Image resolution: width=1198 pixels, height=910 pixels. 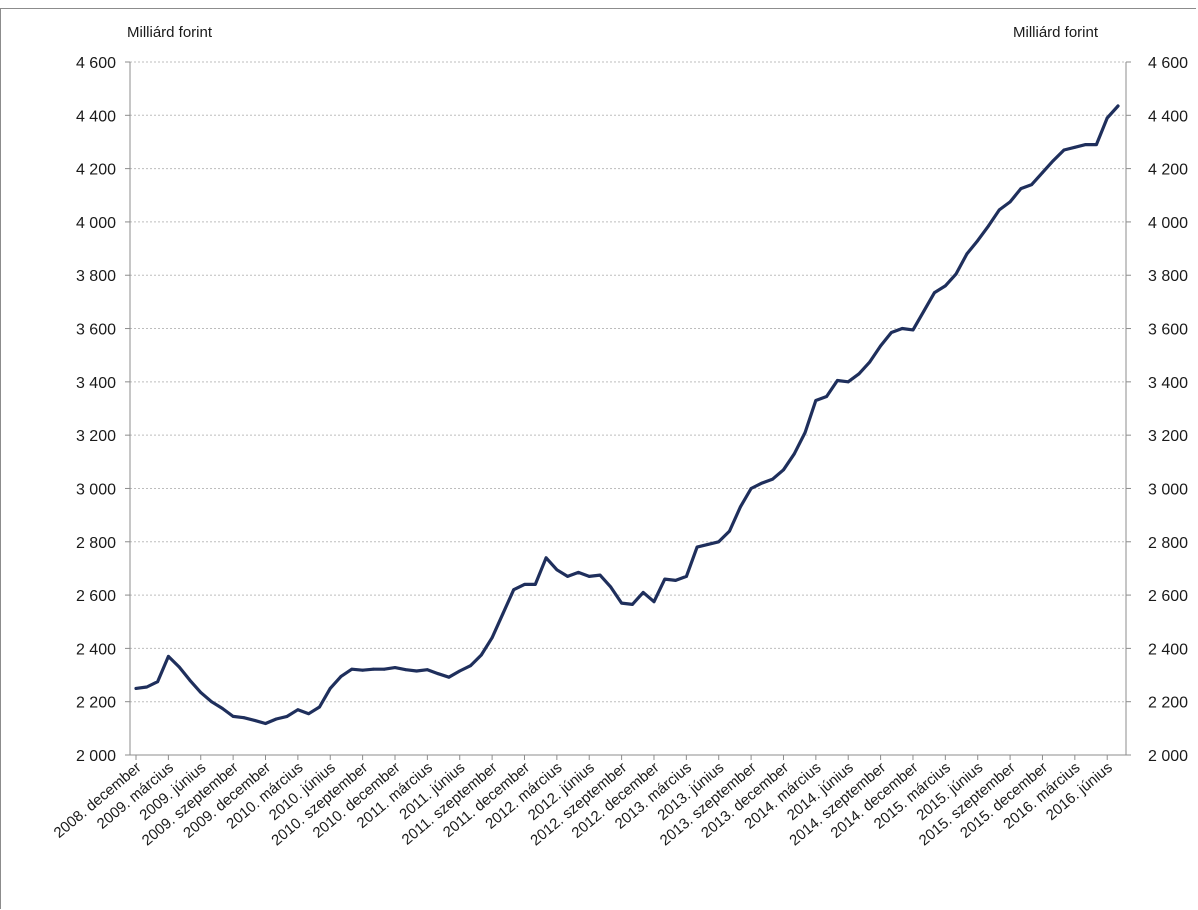 I want to click on right-y-tick-label: 3 600, so click(x=1168, y=330).